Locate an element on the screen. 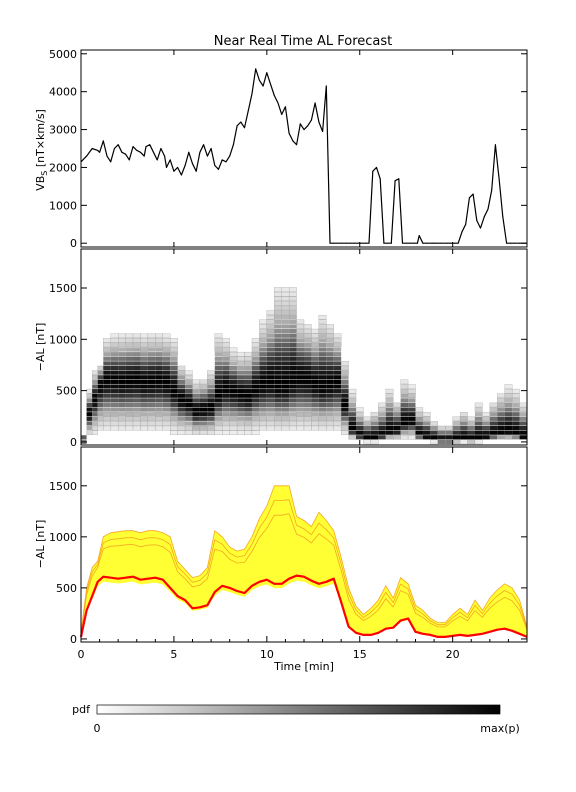 The height and width of the screenshot is (792, 576). vbs-ytick-label: 0 is located at coordinates (73, 243).